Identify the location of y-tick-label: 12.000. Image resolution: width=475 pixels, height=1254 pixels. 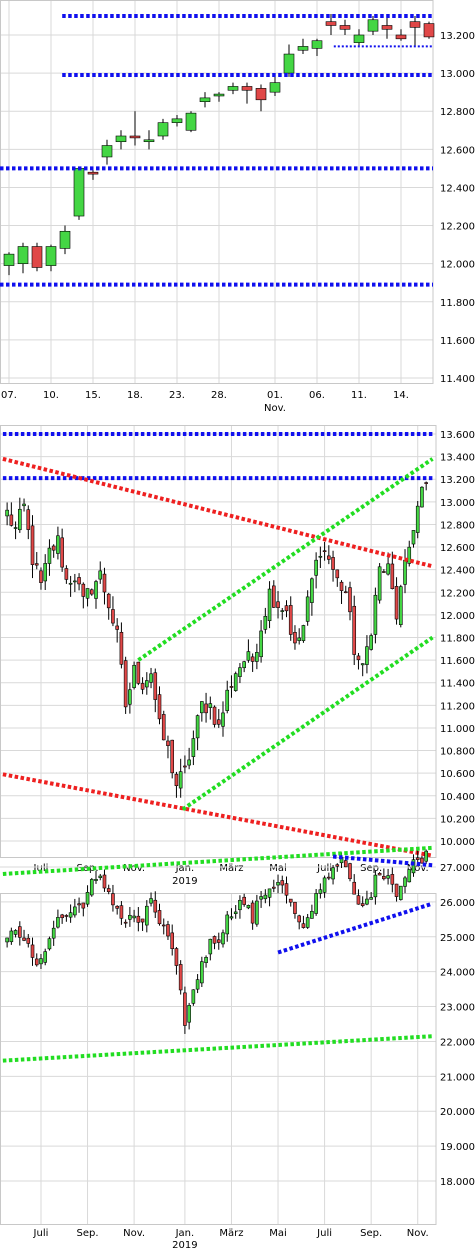
(457, 265).